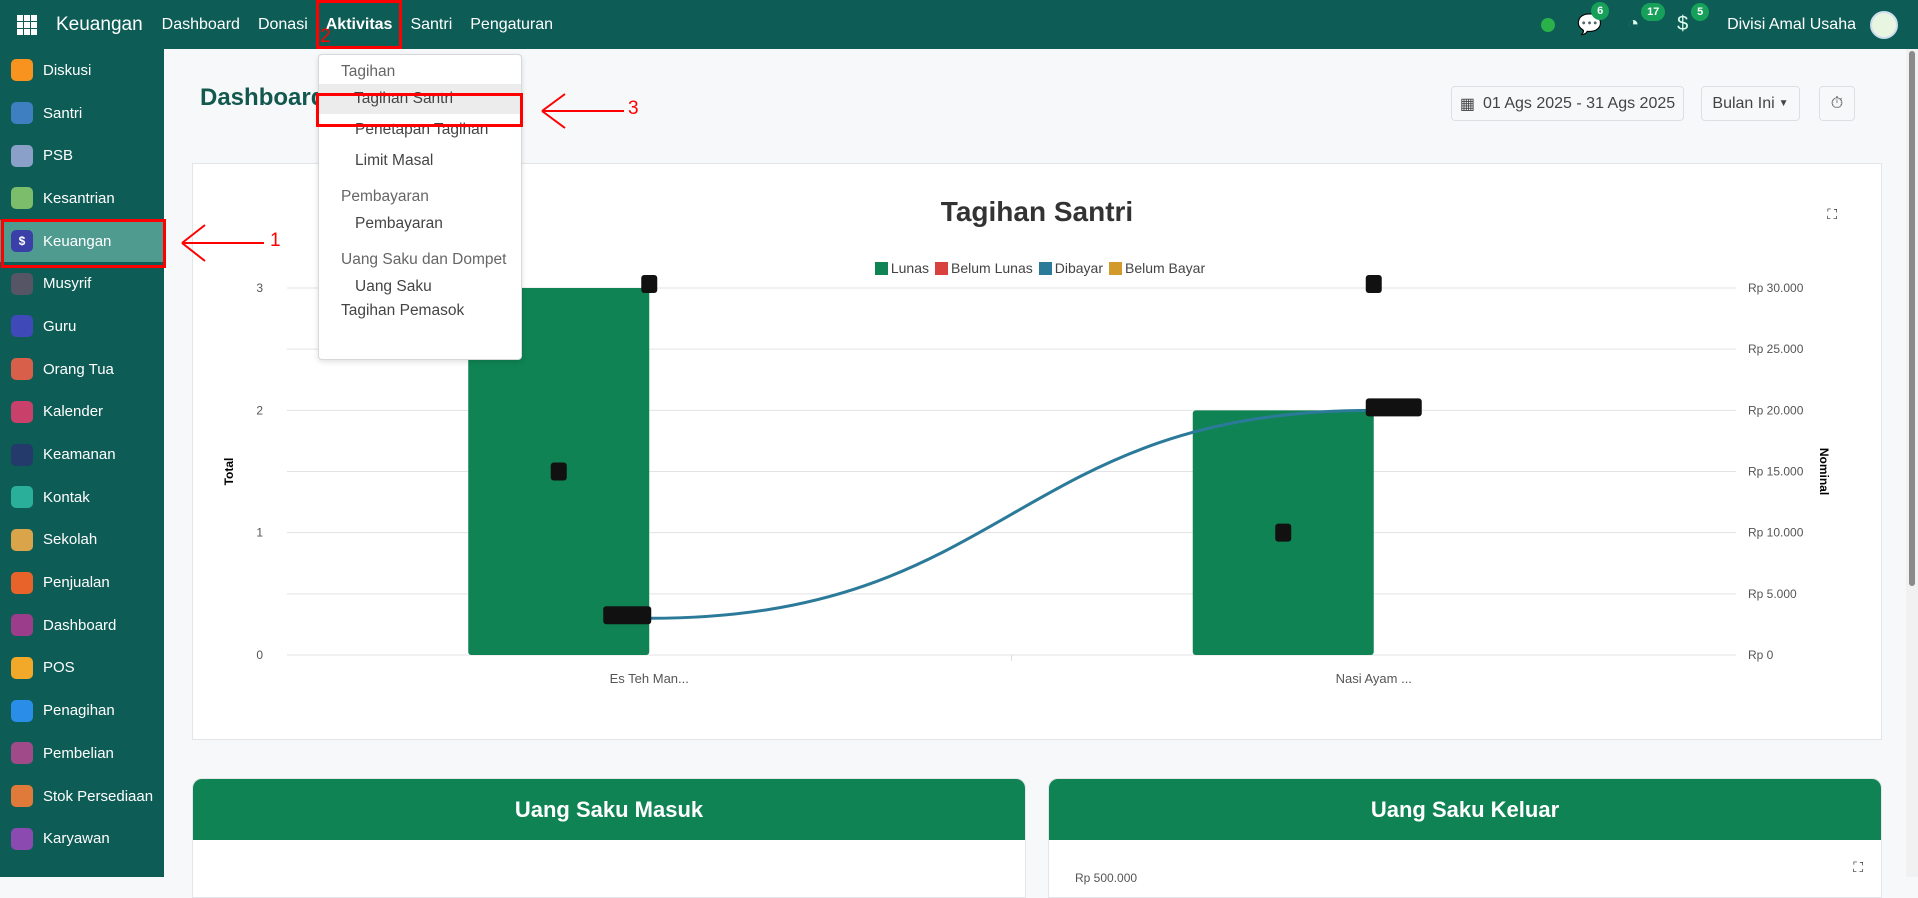  I want to click on page-scrollbar, so click(1912, 463).